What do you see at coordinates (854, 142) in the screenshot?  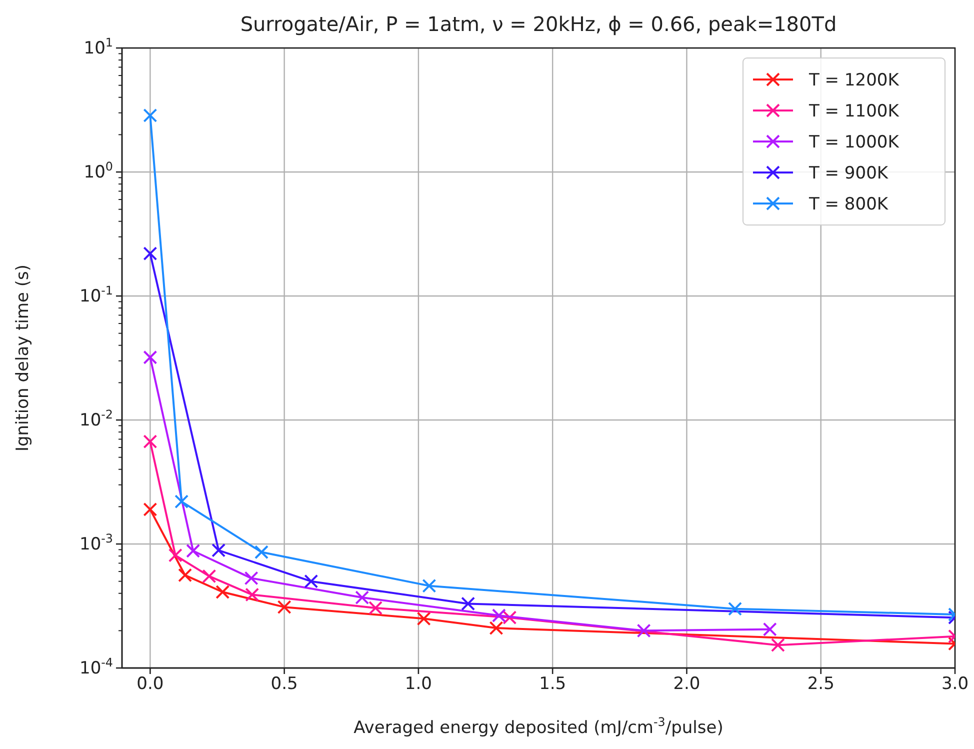 I see `legend-label: T = 1000K` at bounding box center [854, 142].